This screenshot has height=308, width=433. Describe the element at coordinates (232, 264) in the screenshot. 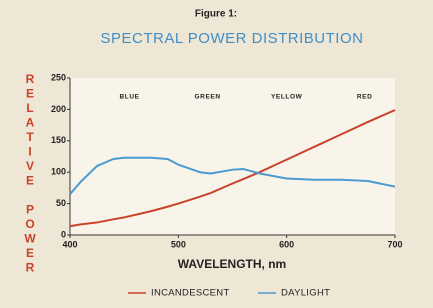

I see `x-axis-label: WAVELENGTH, nm` at that location.